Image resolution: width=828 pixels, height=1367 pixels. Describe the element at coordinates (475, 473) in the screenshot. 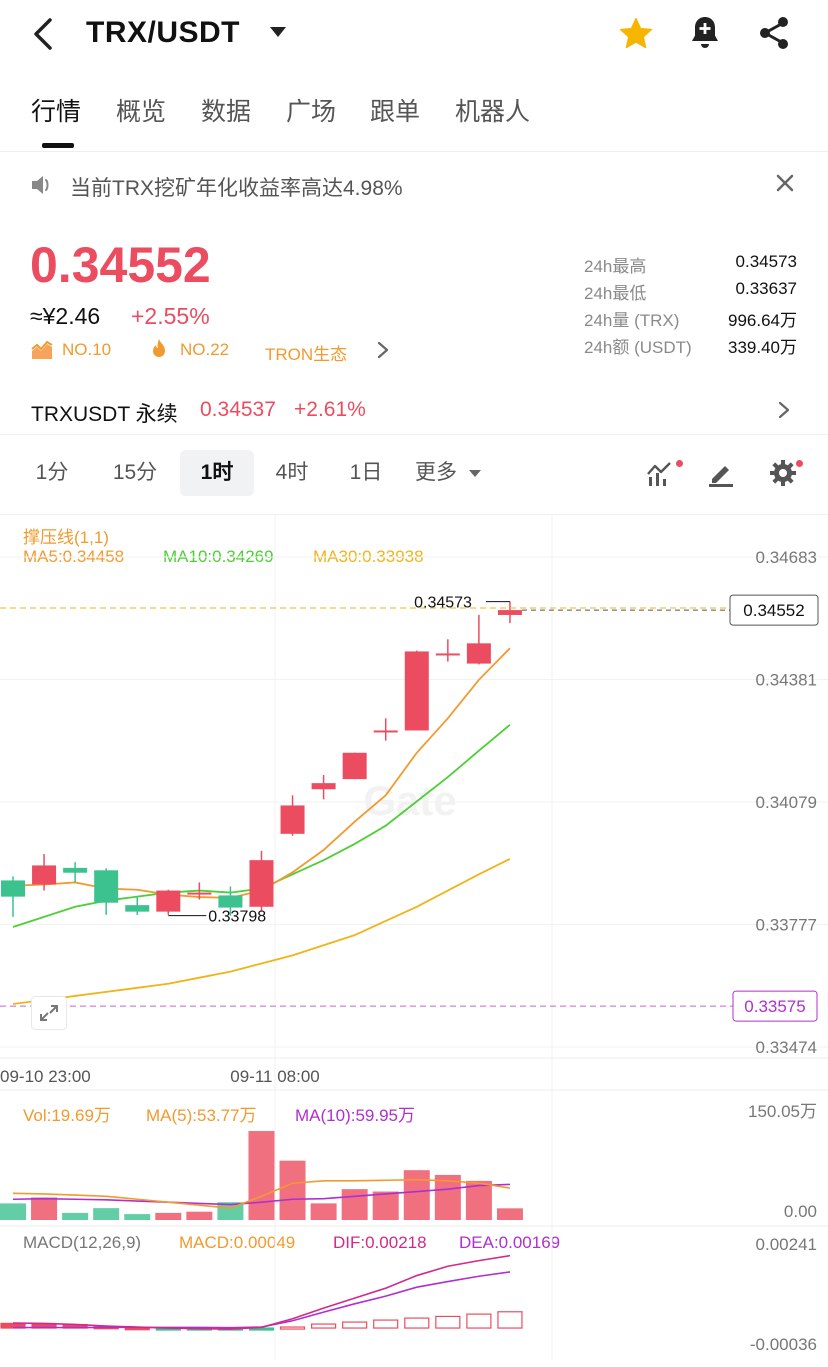

I see `caret-down-icon` at that location.